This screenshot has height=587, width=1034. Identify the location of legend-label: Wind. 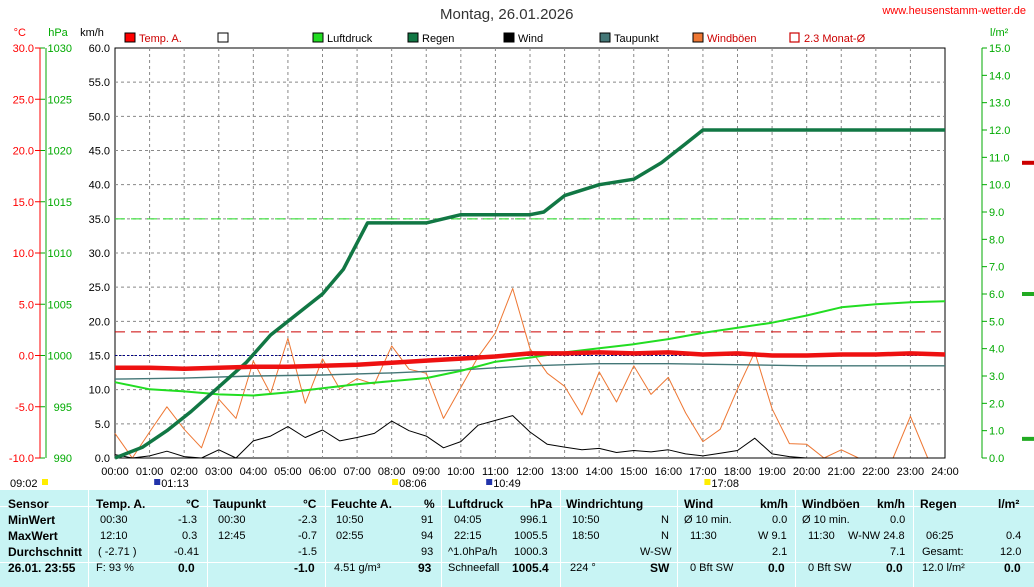
(530, 39).